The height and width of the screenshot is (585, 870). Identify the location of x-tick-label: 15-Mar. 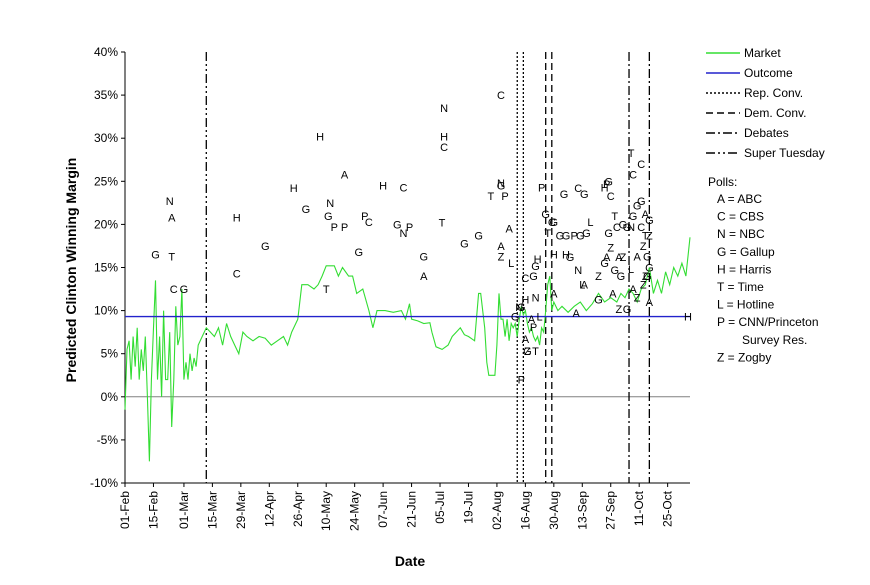
(212, 510).